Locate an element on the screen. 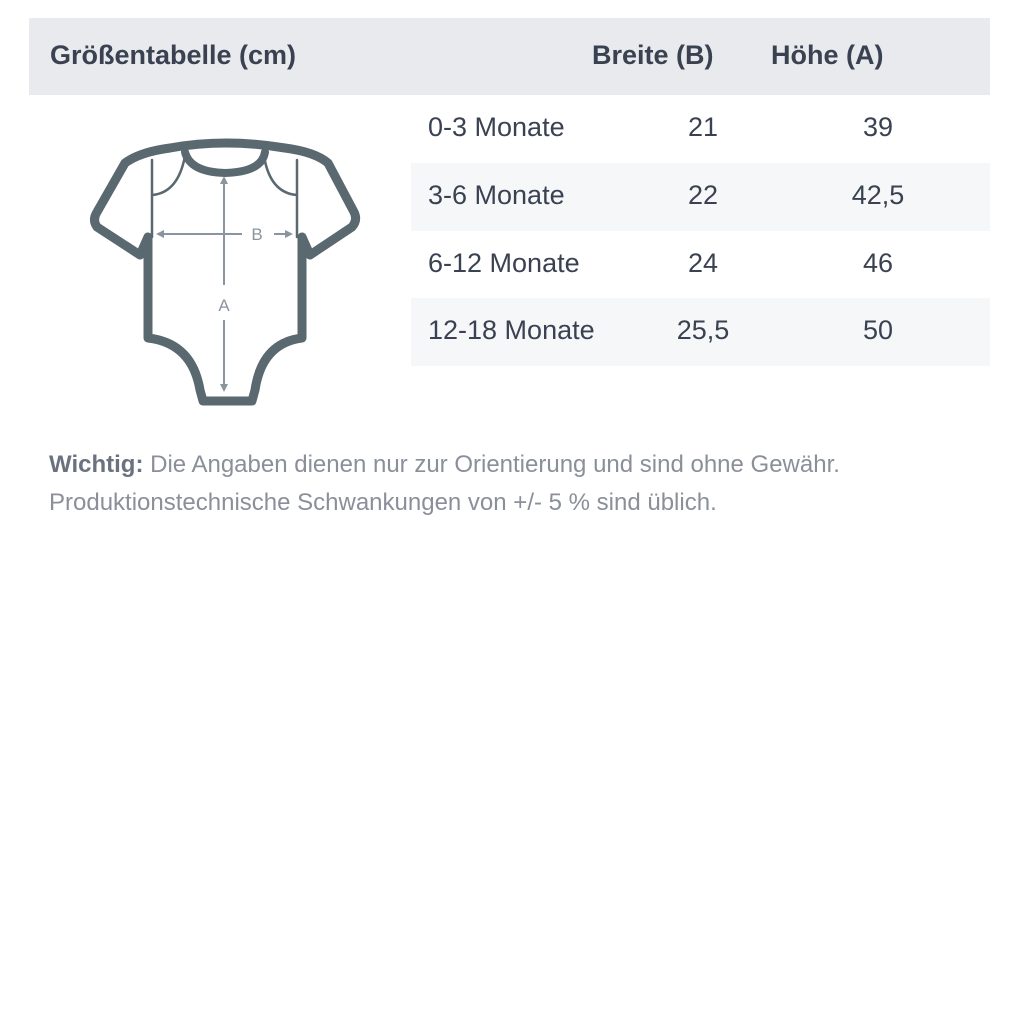 Image resolution: width=1024 pixels, height=1024 pixels. width-cell: 24 is located at coordinates (703, 263).